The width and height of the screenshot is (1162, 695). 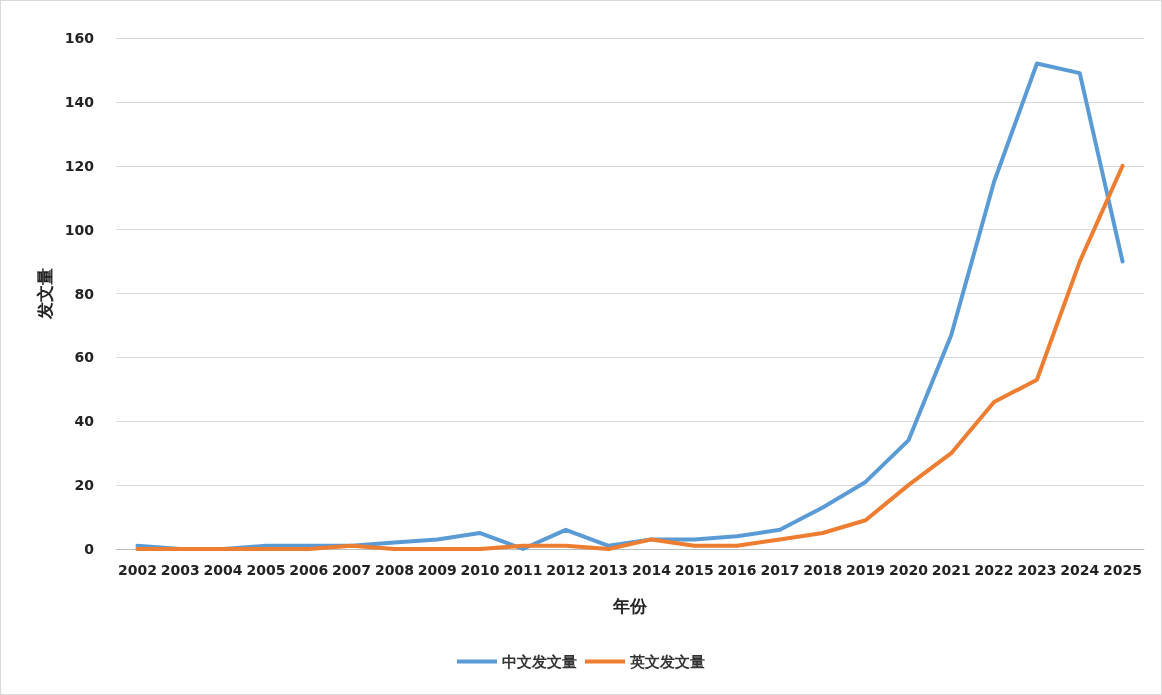 I want to click on x-tick-label: 2008, so click(x=394, y=570).